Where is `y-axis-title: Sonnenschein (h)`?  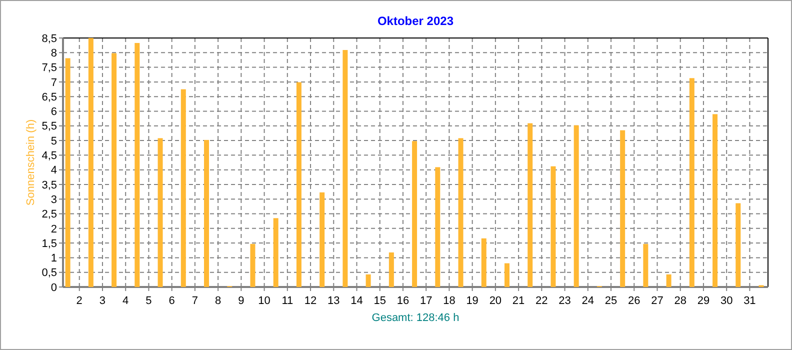
y-axis-title: Sonnenschein (h) is located at coordinates (31, 162).